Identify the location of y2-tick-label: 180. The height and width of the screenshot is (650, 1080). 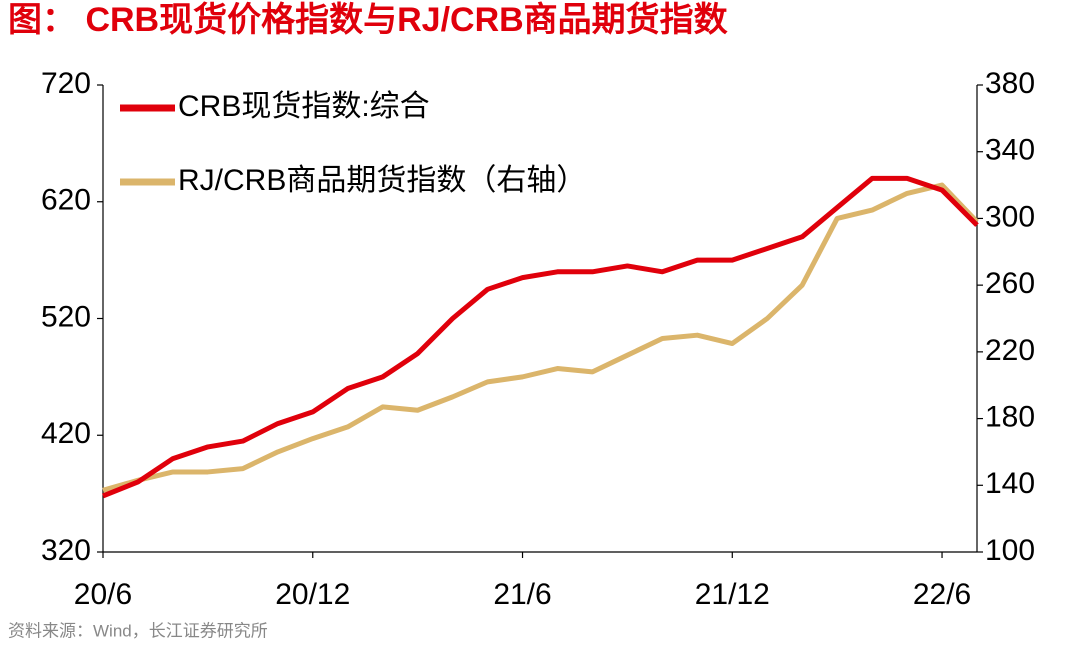
(1010, 416).